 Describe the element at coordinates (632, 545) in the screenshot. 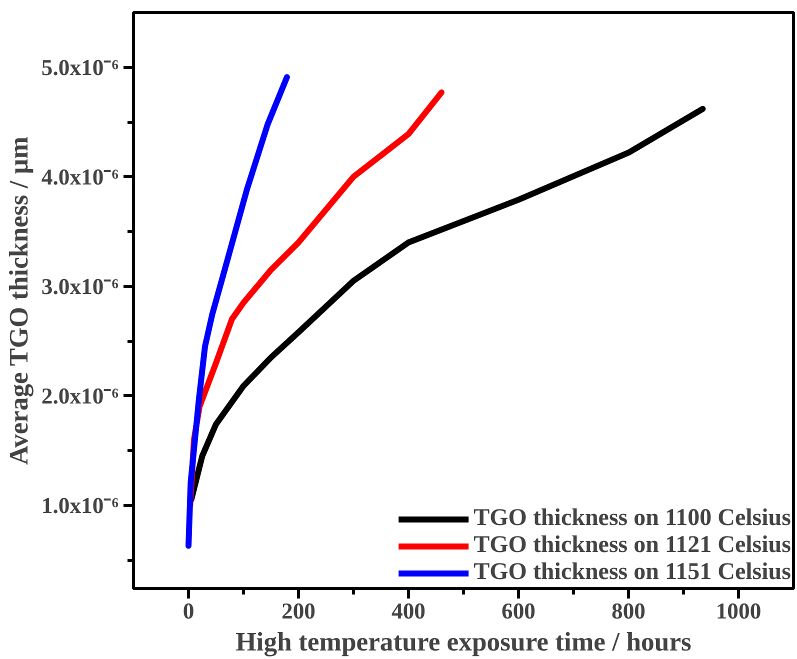

I see `legend-label: TGO thickness on 1121 Celsius` at that location.